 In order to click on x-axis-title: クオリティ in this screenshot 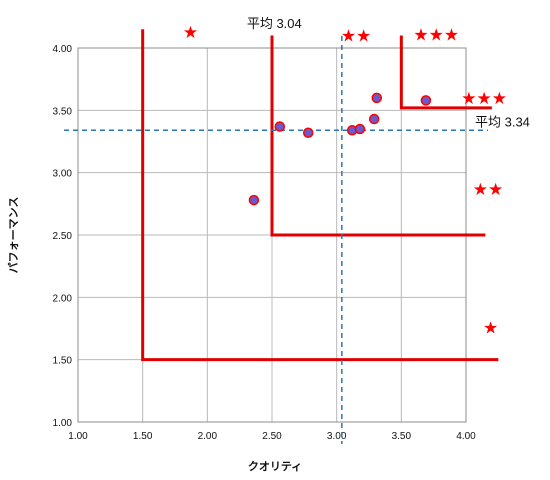, I will do `click(275, 466)`.